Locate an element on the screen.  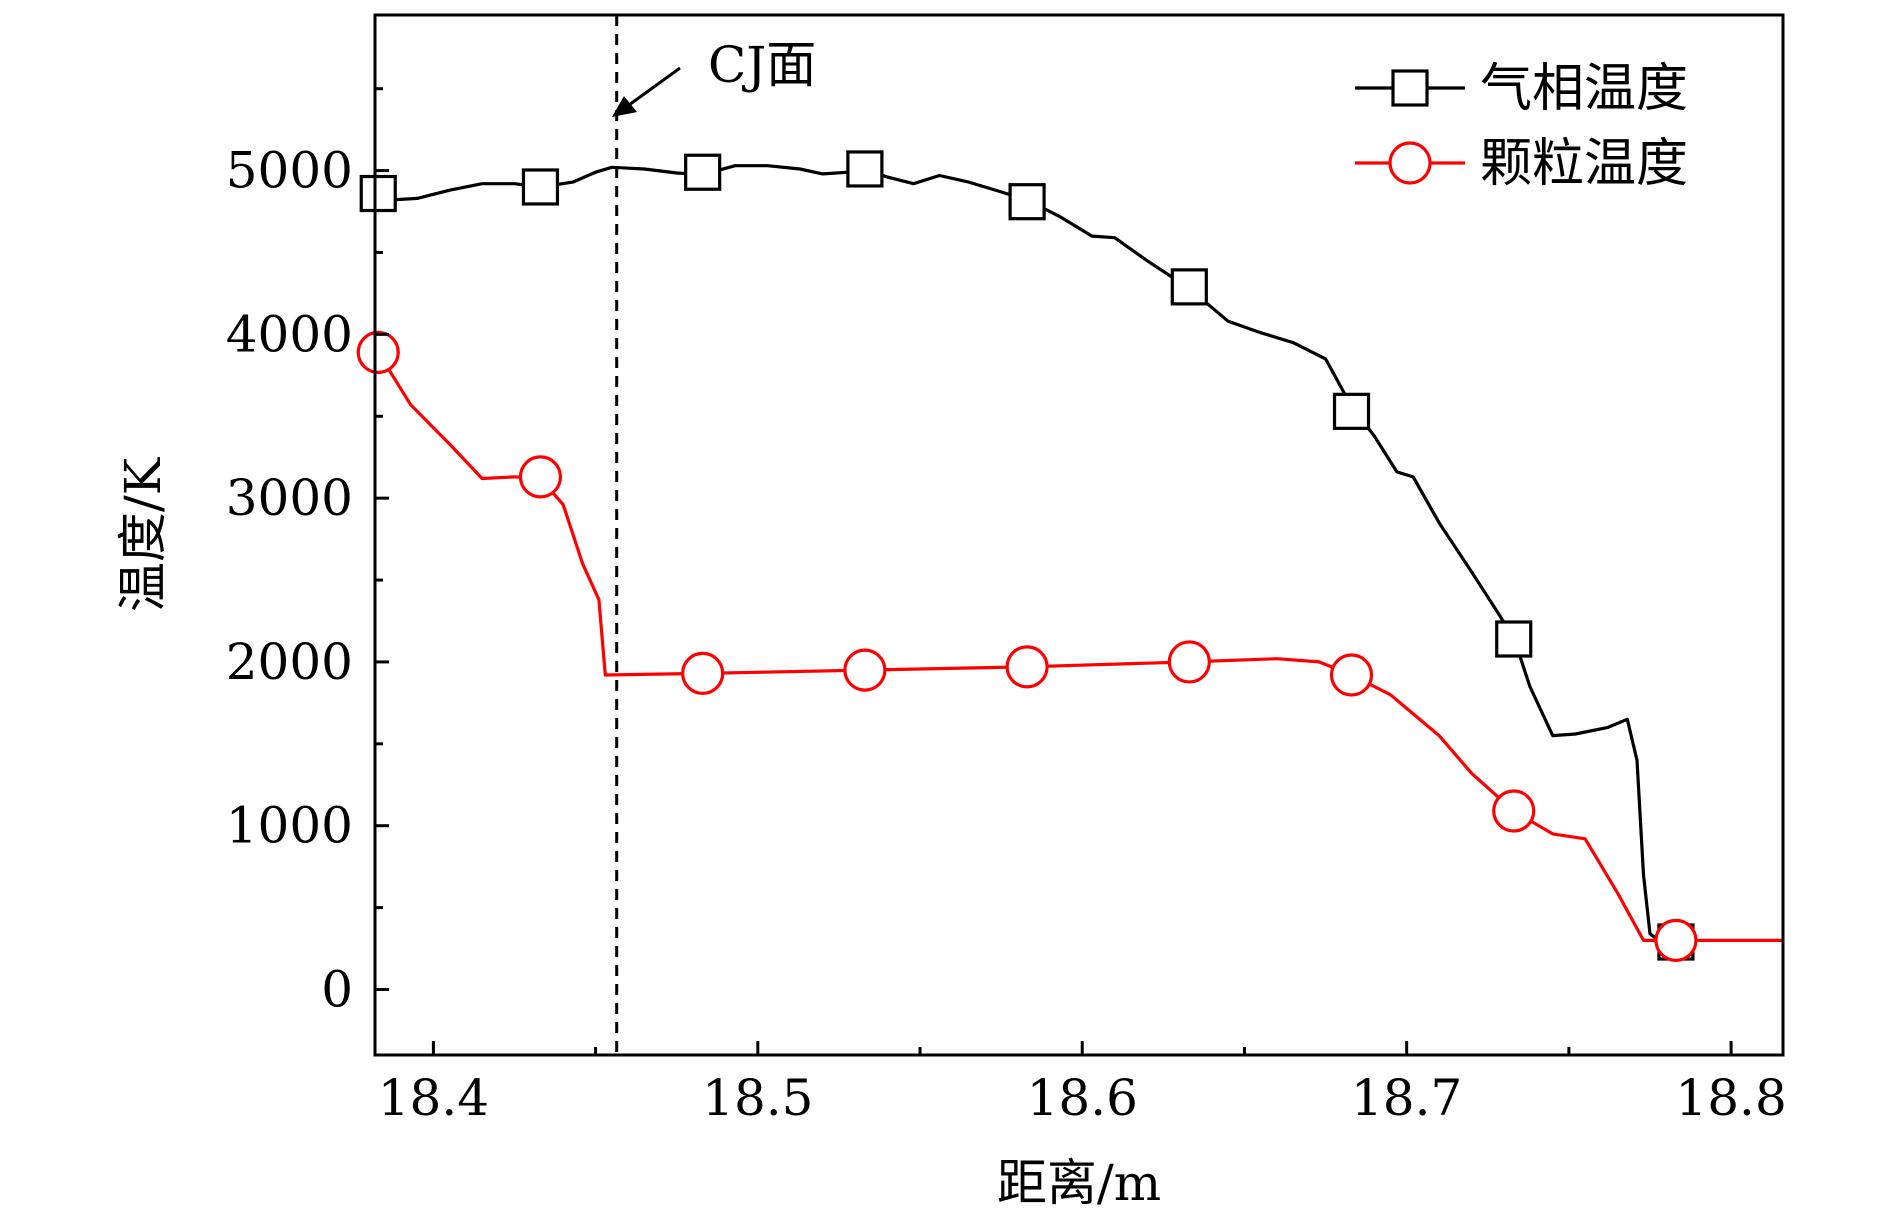
cj-annotation: CJ面 is located at coordinates (714, 535).